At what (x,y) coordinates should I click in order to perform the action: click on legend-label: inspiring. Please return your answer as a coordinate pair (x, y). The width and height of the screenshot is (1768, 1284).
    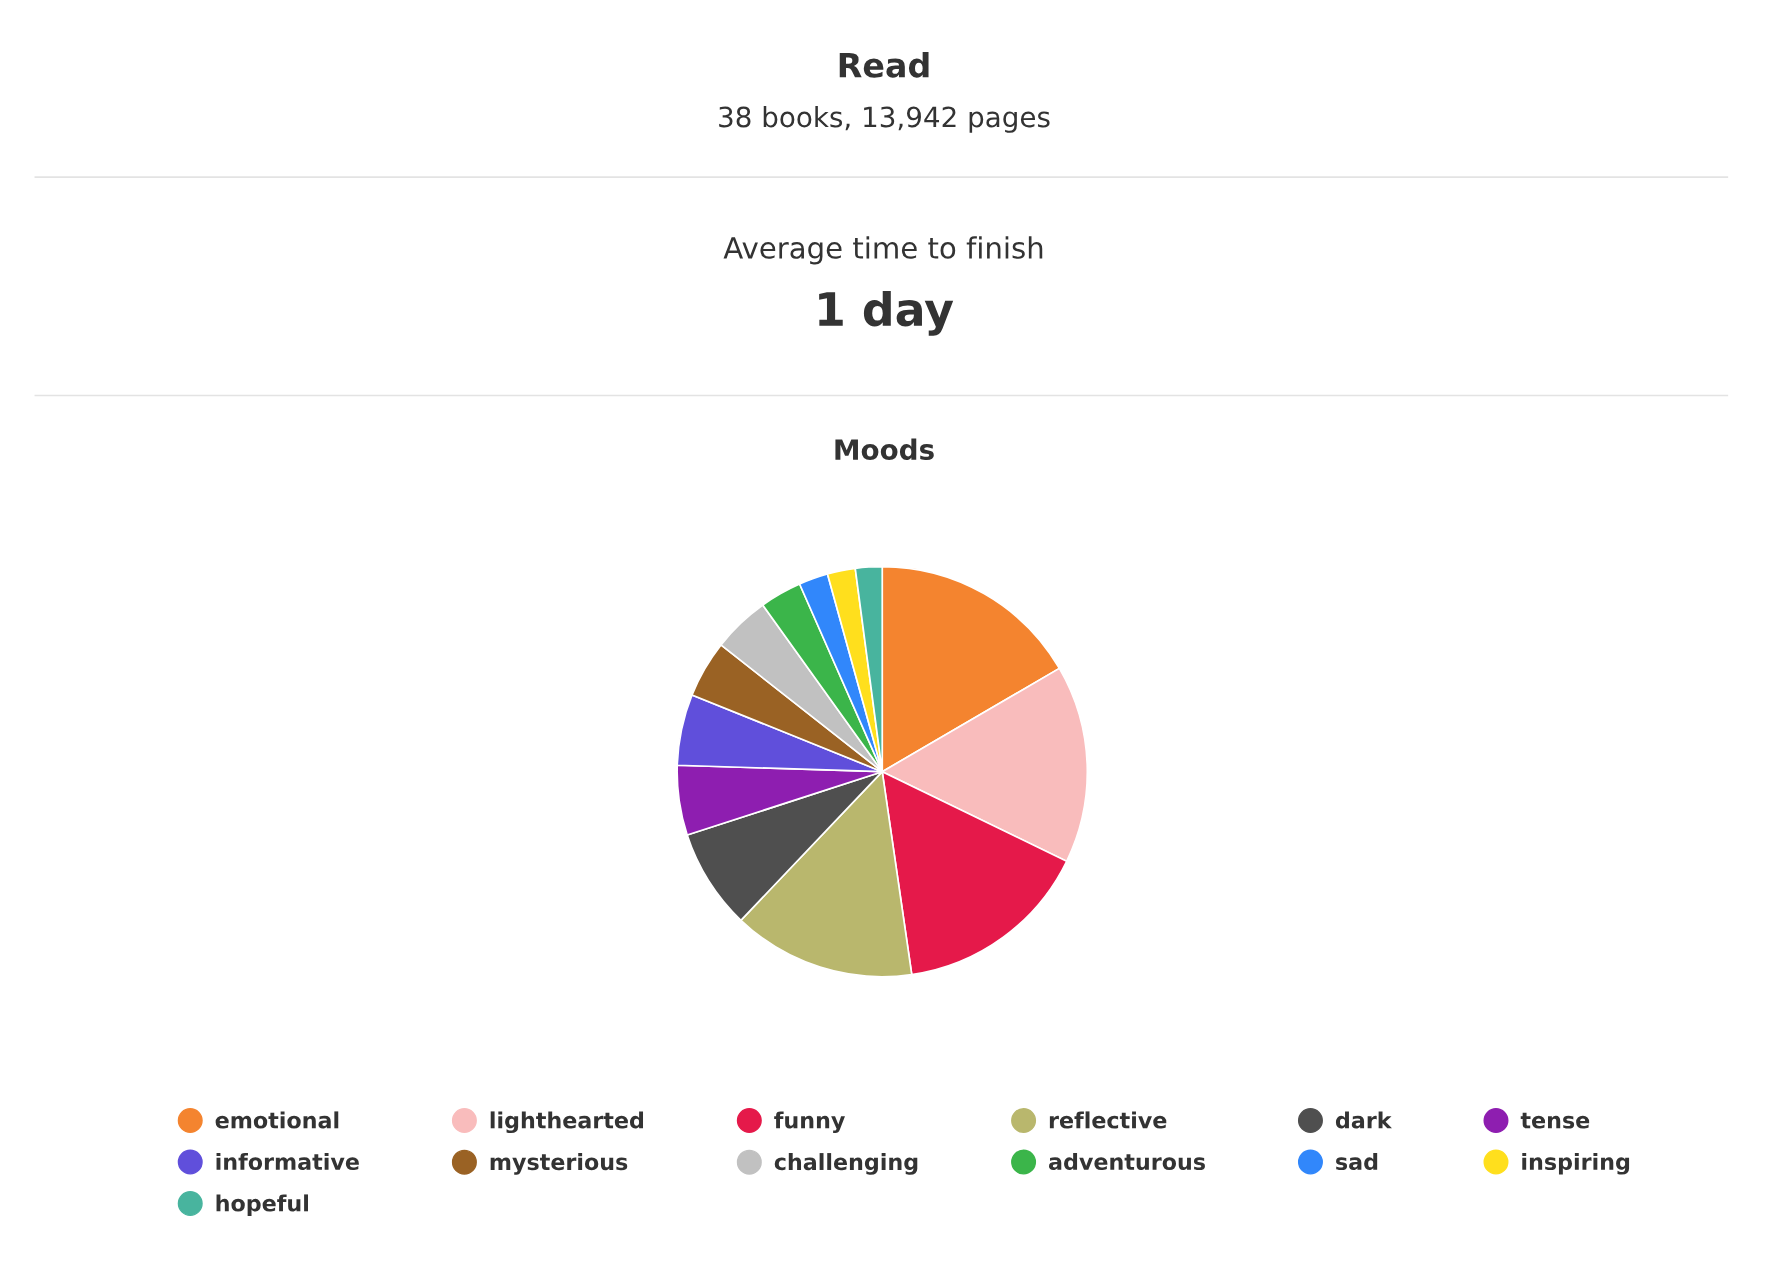
    Looking at the image, I should click on (1576, 1163).